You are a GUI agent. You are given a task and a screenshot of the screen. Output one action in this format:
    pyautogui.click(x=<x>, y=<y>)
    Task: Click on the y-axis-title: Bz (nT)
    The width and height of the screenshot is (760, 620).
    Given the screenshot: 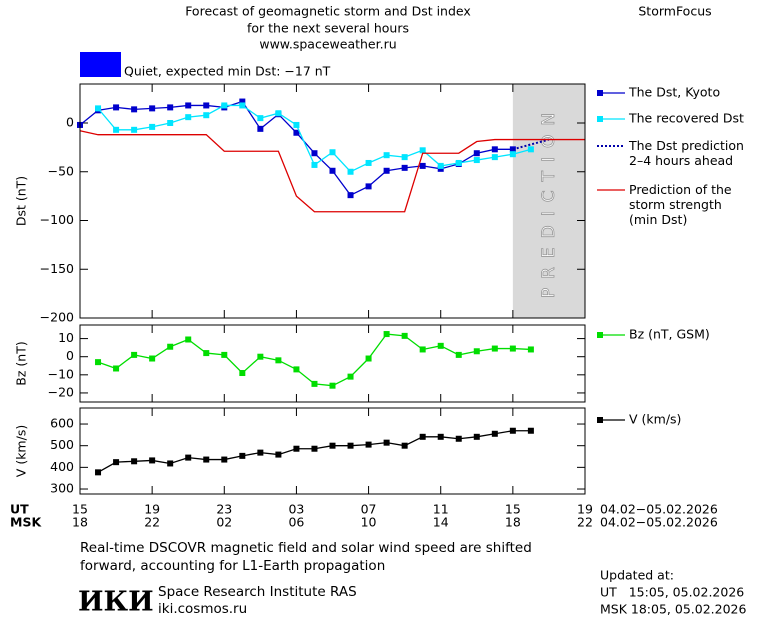 What is the action you would take?
    pyautogui.click(x=21, y=363)
    